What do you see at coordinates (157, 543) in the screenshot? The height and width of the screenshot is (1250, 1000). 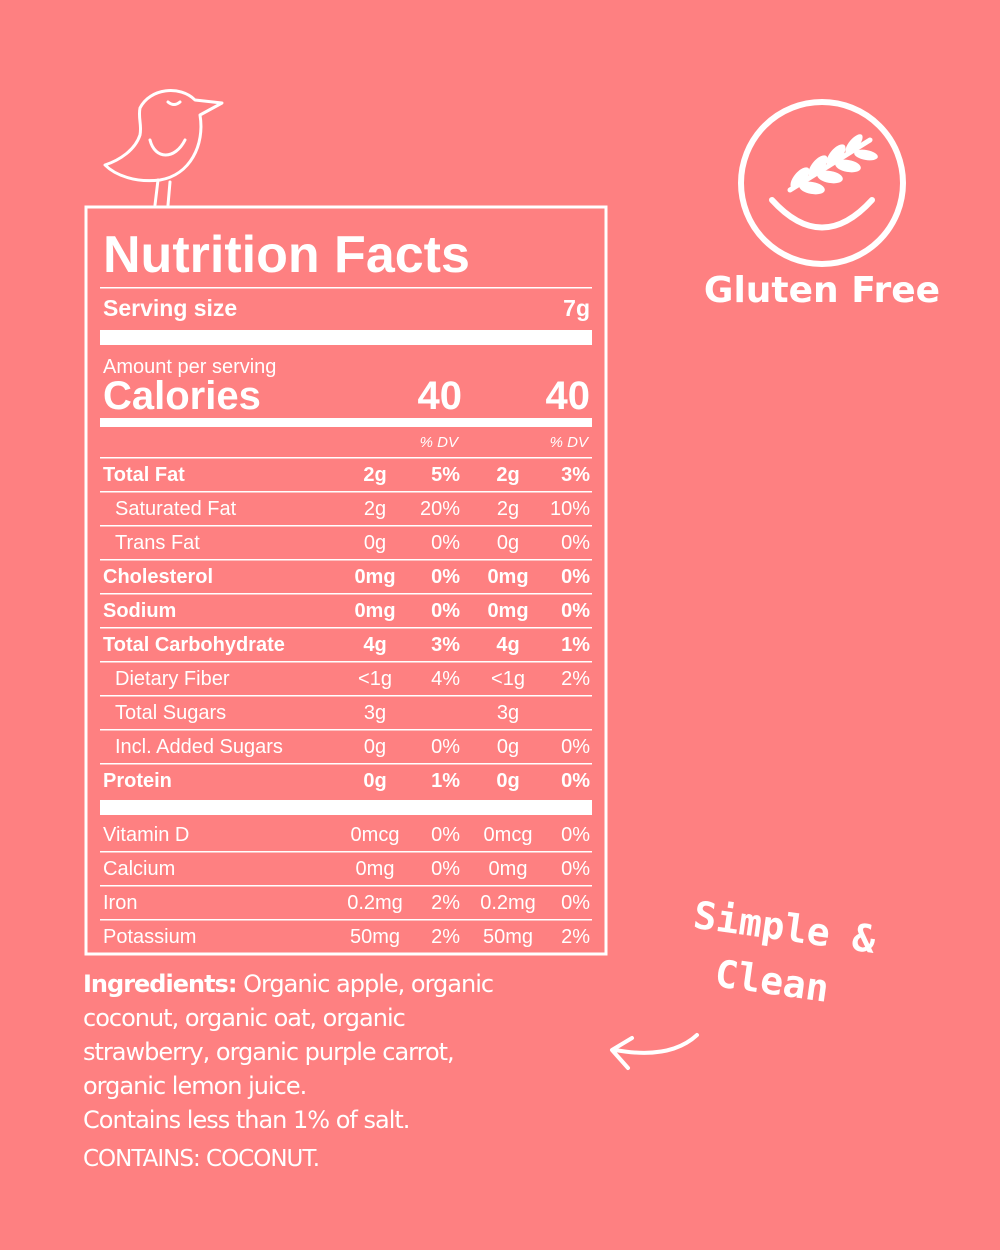 I see `nutrient-label: Trans Fat` at bounding box center [157, 543].